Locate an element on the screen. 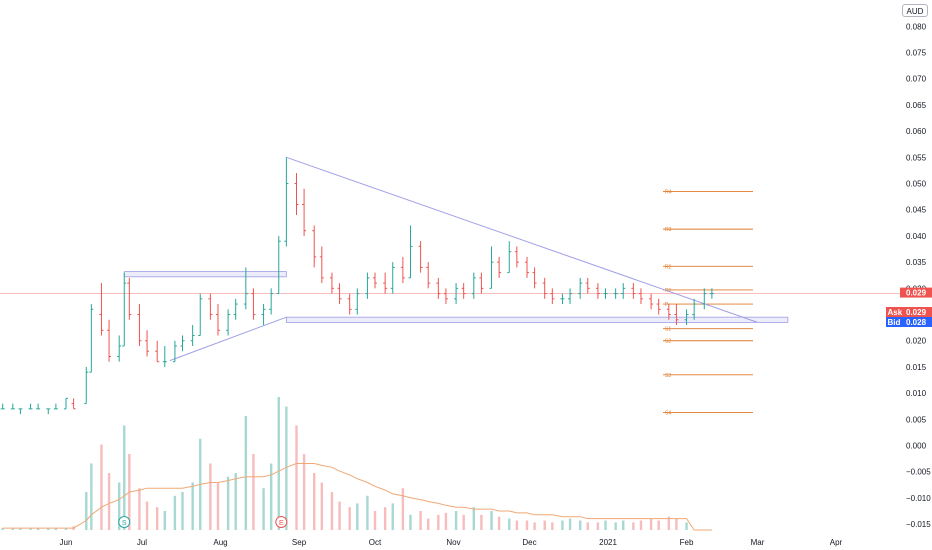  pivot-label-s3: S3 is located at coordinates (668, 376).